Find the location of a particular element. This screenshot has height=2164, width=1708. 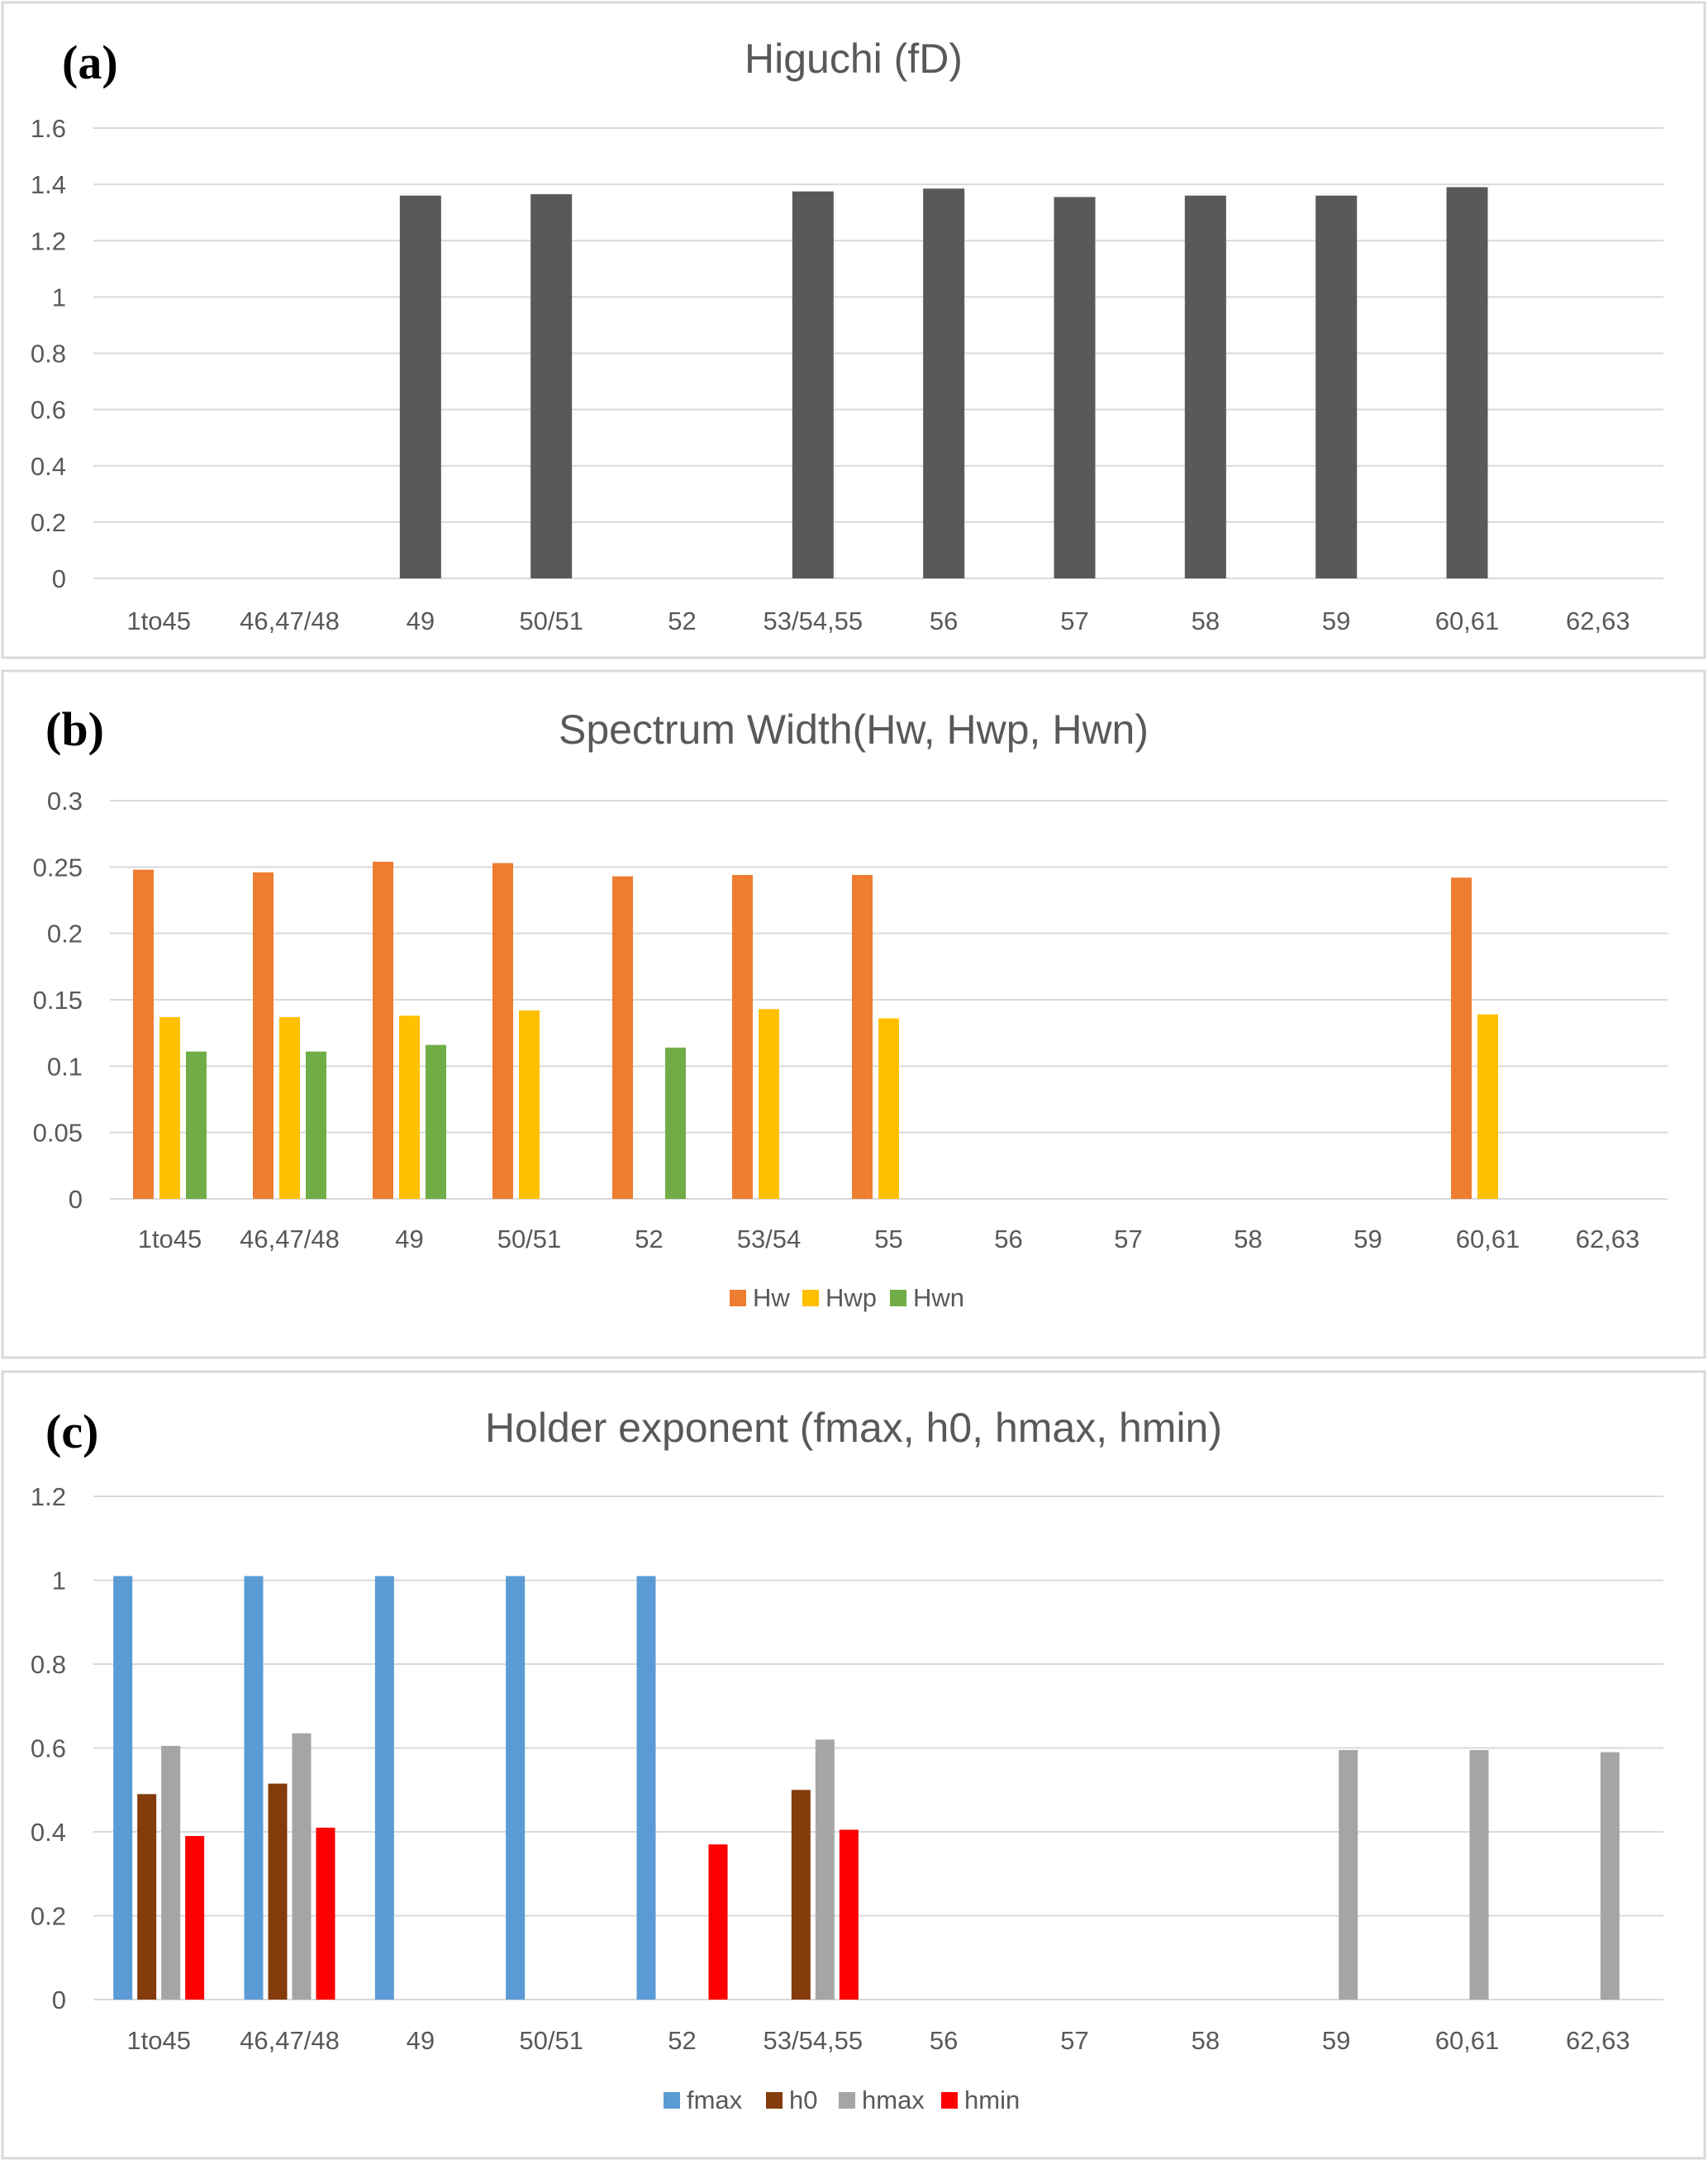

legend-item-hwn: Hwn is located at coordinates (927, 1298).